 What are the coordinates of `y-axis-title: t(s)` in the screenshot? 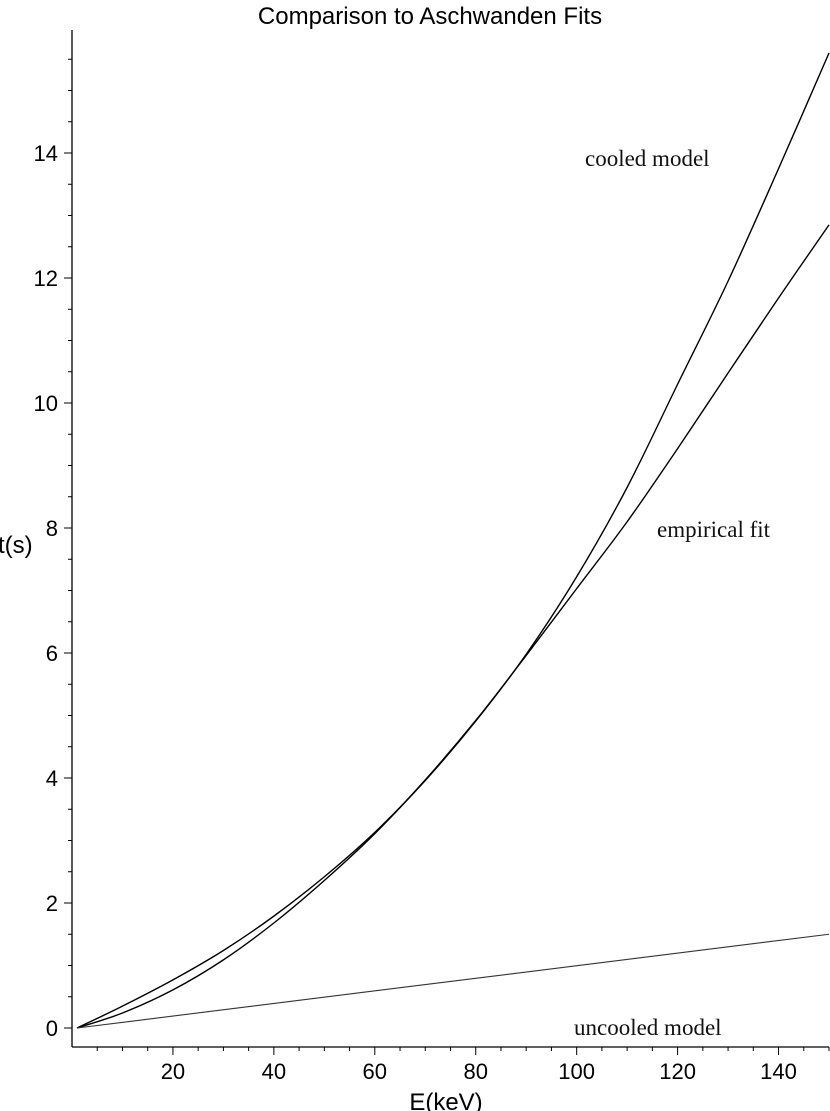 It's located at (16, 545).